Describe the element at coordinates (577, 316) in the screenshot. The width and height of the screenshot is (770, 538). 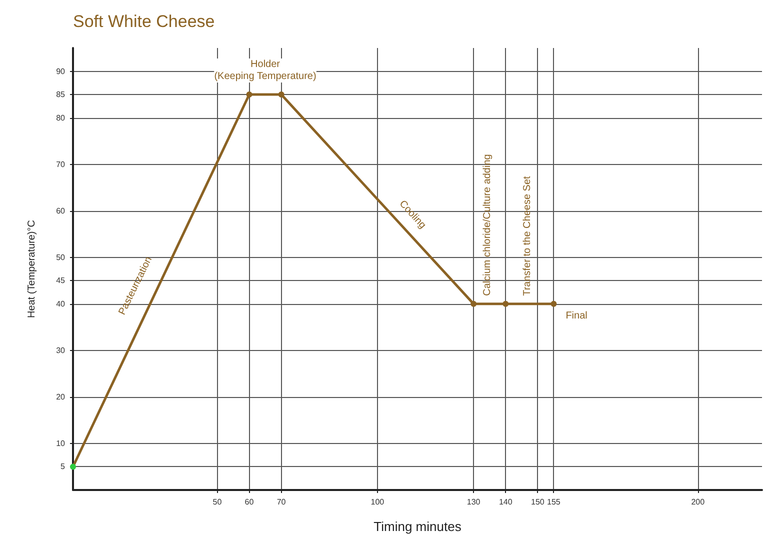
I see `annotation: Final` at that location.